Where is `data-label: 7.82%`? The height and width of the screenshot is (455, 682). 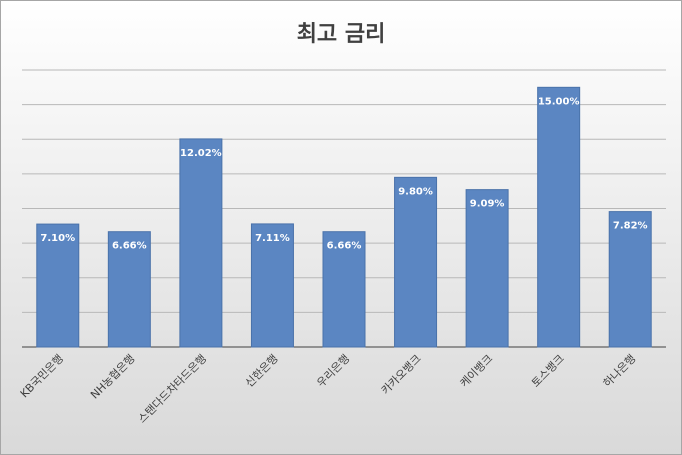
data-label: 7.82% is located at coordinates (630, 226).